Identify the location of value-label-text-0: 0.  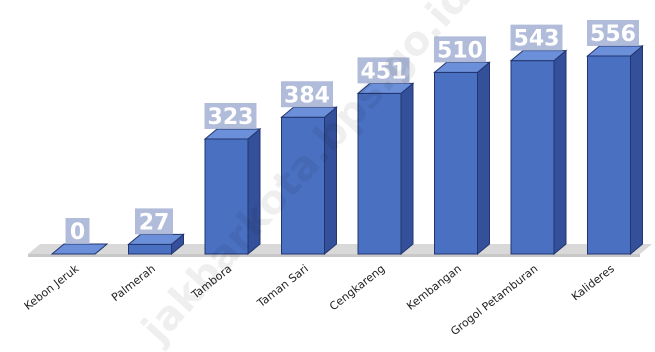
(77, 232).